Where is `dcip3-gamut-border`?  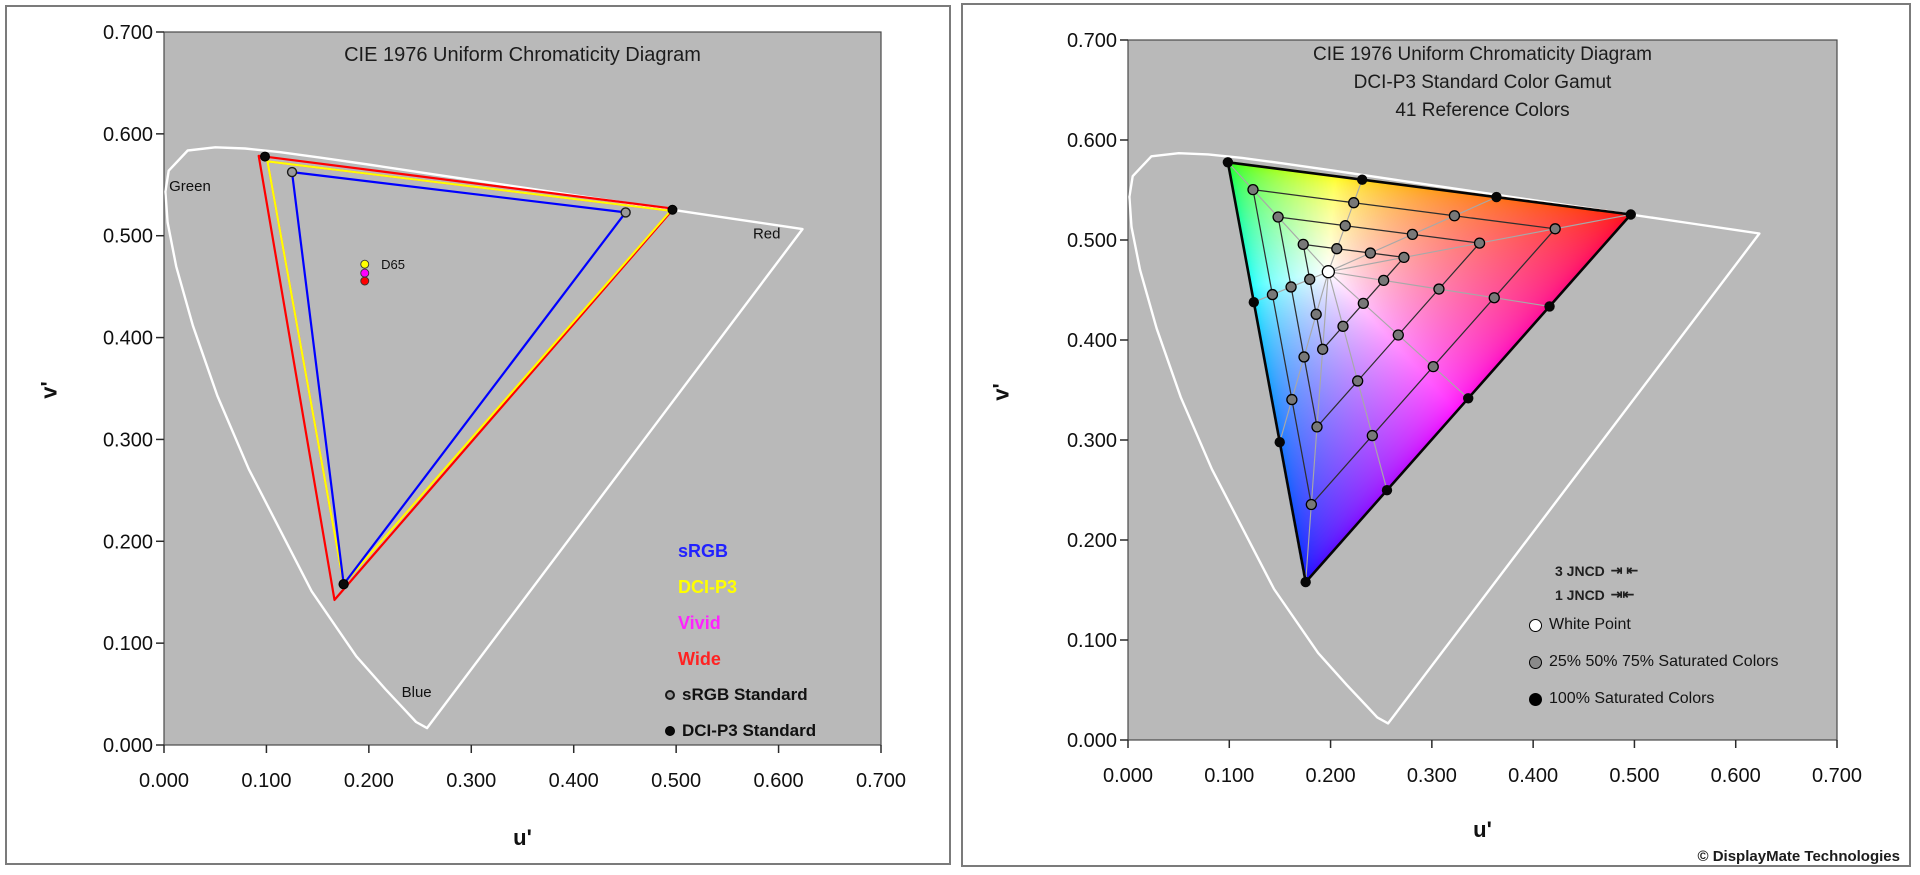 dcip3-gamut-border is located at coordinates (1429, 372).